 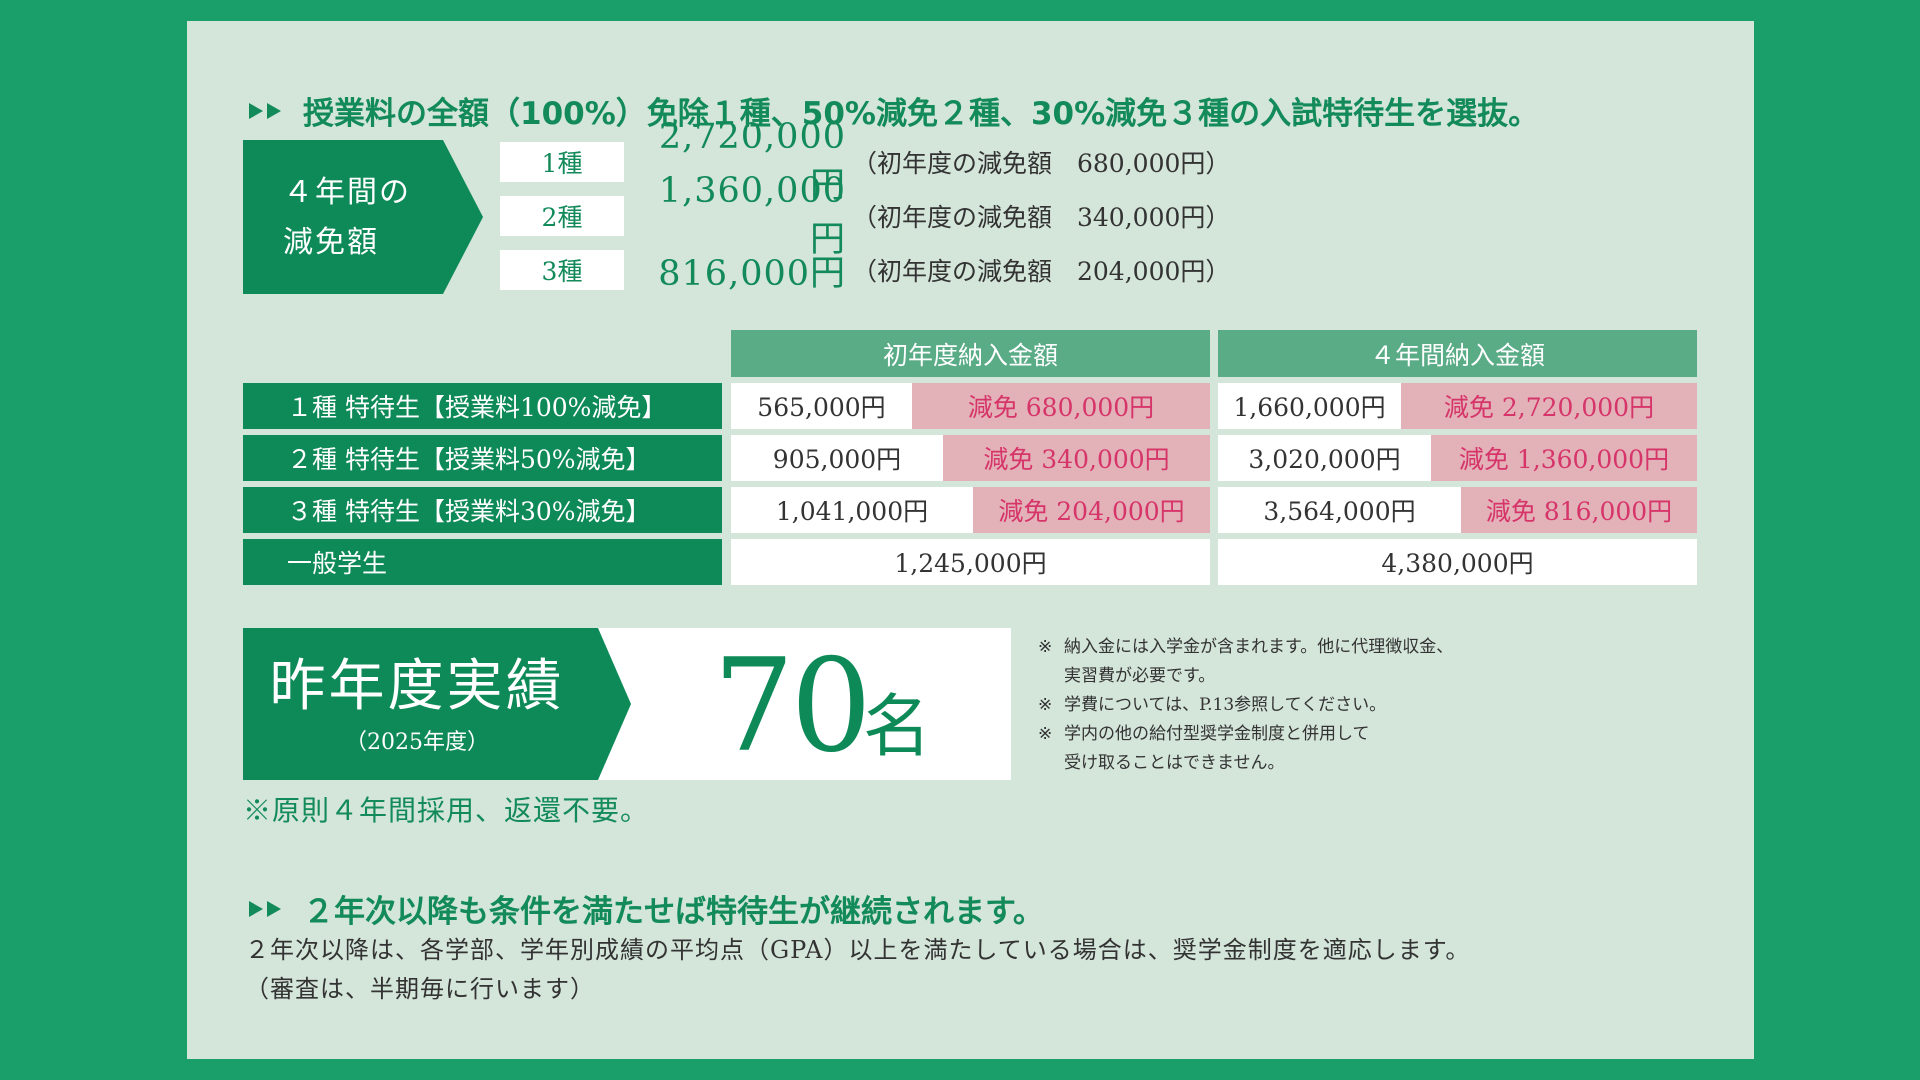 I want to click on reduction-amount: 816,000円, so click(x=752, y=273).